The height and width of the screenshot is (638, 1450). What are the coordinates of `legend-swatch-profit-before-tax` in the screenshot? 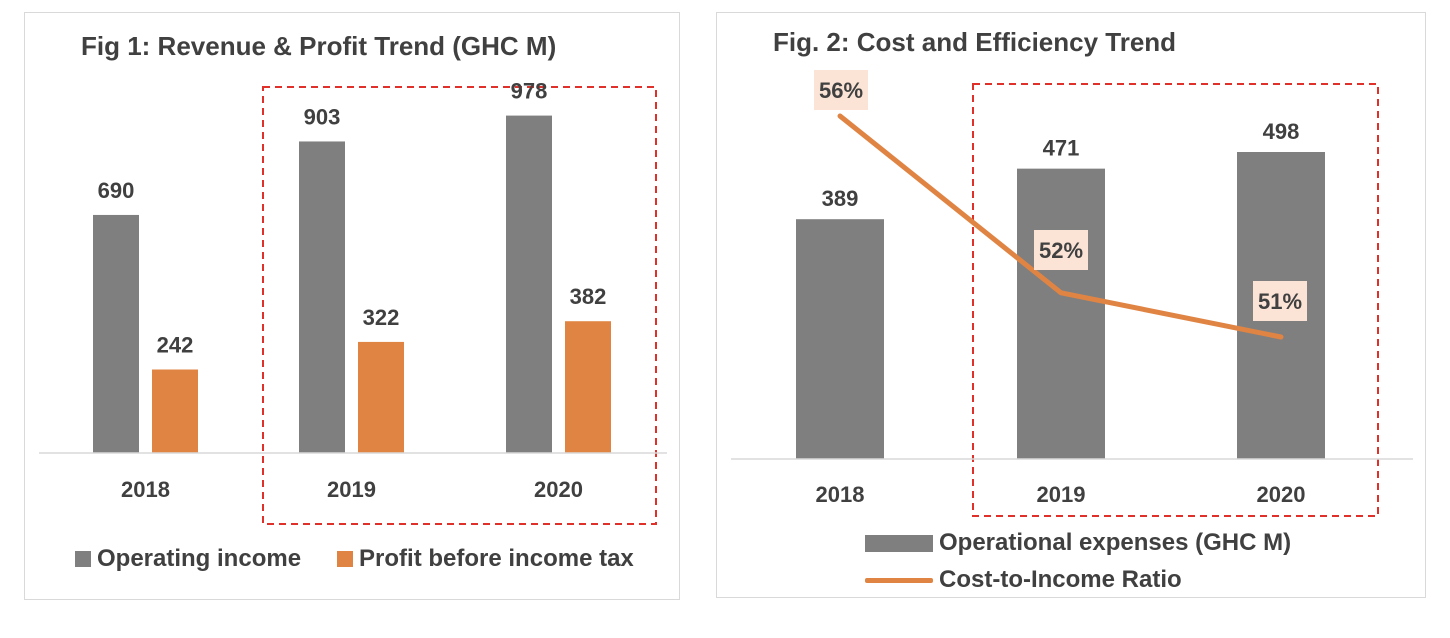 It's located at (345, 559).